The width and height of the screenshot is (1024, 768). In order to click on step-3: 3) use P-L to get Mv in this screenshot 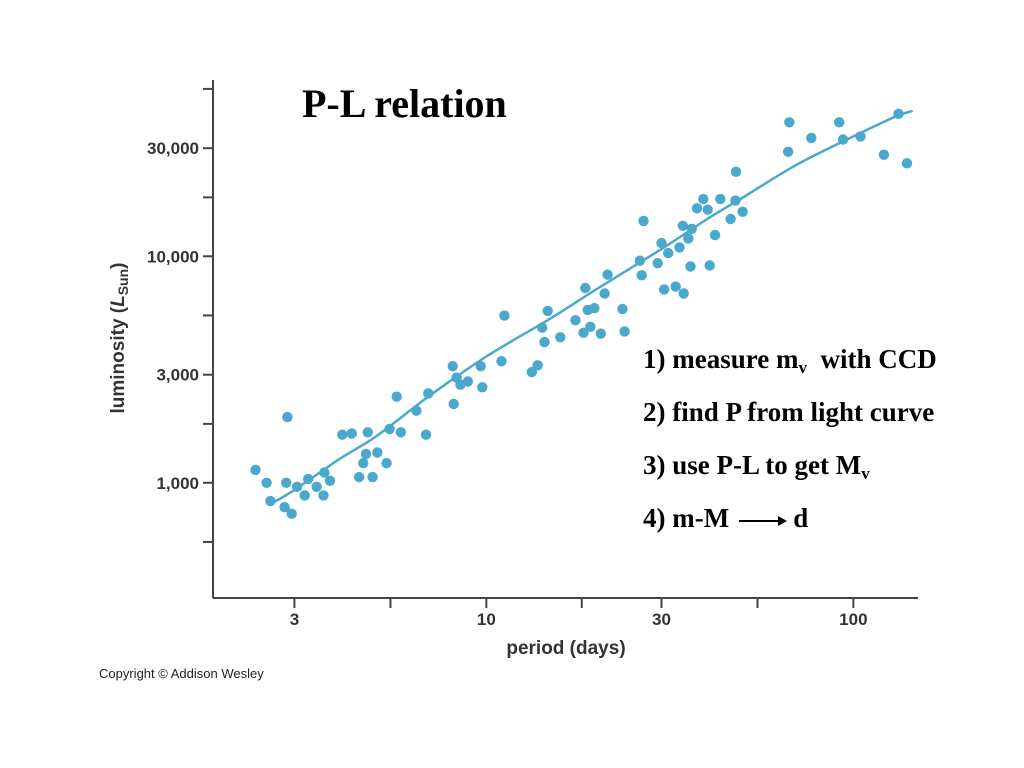, I will do `click(790, 476)`.